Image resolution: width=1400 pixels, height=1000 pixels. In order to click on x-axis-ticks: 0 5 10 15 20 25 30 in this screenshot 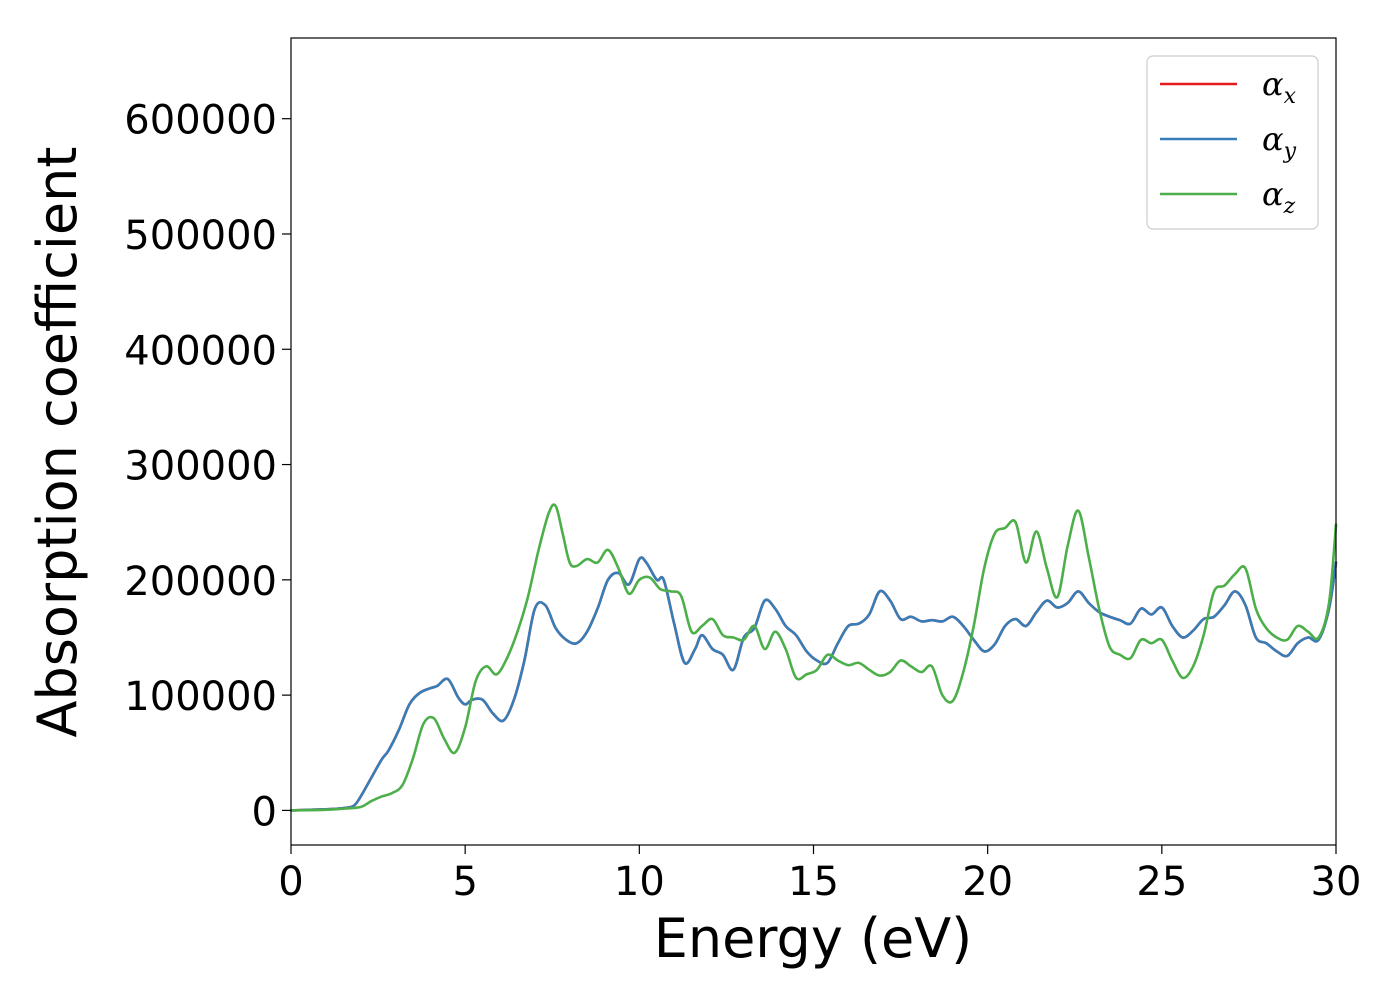, I will do `click(819, 875)`.